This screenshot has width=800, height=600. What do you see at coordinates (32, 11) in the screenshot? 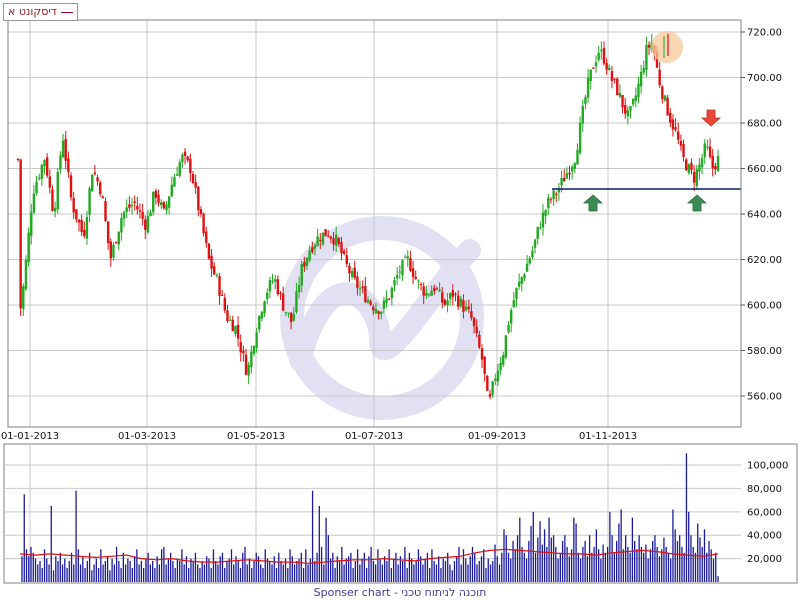
I see `legend-label: דיסקונט א` at bounding box center [32, 11].